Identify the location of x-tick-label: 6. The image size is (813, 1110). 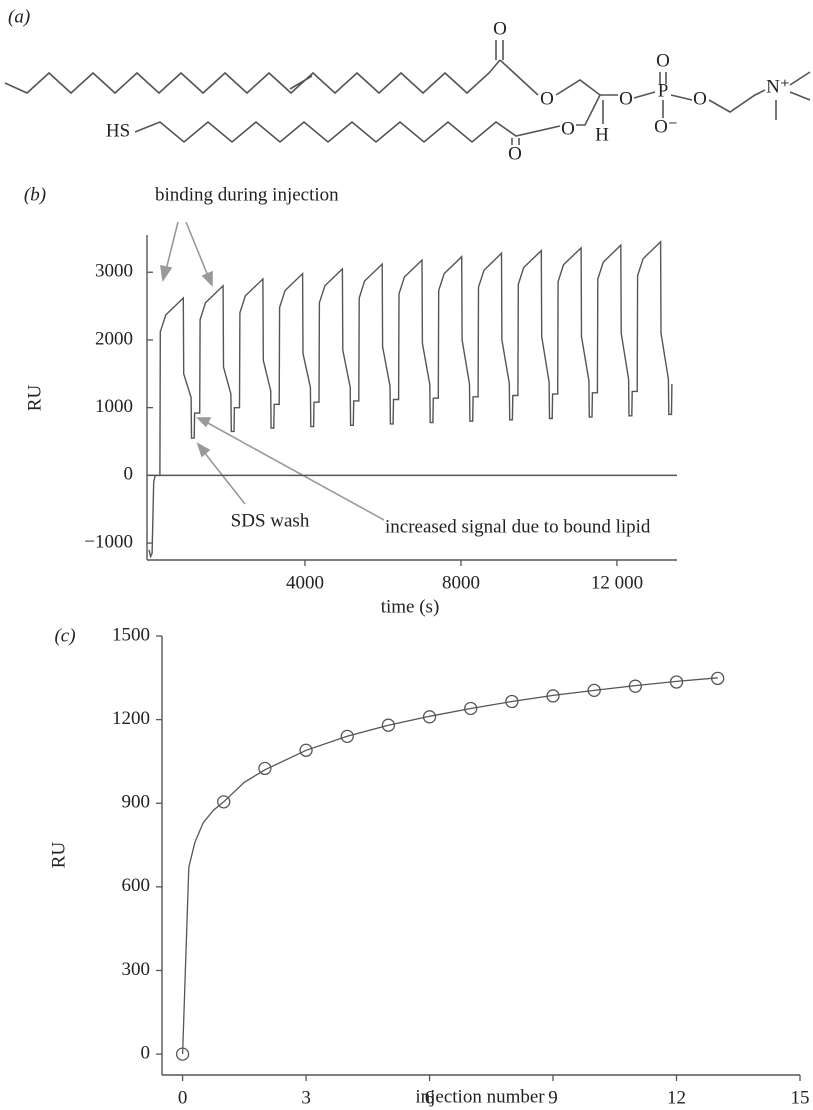
(430, 1097).